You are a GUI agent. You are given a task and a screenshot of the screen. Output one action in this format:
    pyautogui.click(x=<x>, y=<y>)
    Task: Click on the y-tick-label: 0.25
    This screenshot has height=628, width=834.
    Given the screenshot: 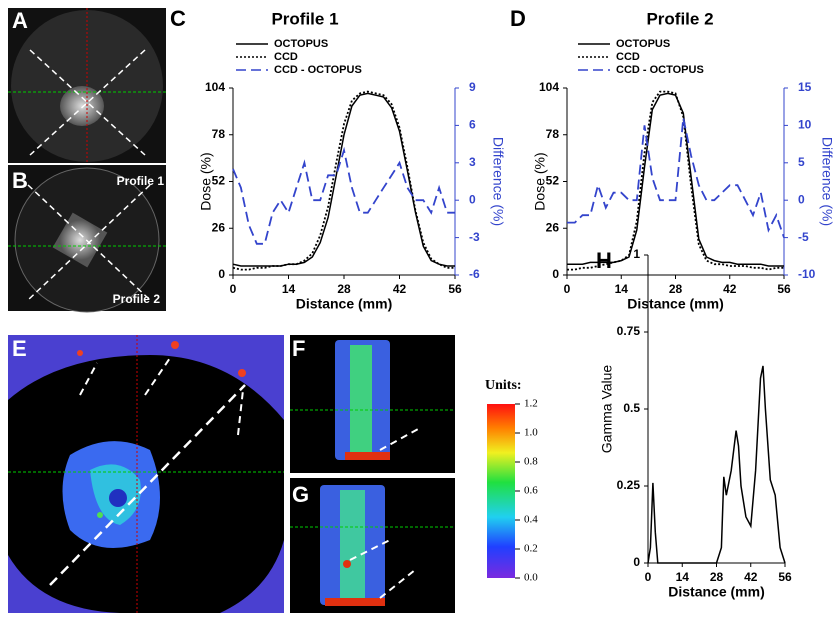 What is the action you would take?
    pyautogui.click(x=629, y=485)
    